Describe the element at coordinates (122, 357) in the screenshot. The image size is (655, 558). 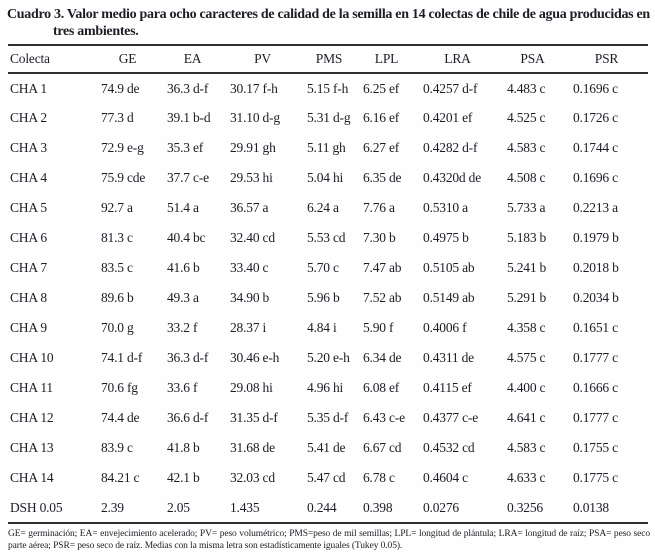
I see `table-cell: 74.1 d-f` at that location.